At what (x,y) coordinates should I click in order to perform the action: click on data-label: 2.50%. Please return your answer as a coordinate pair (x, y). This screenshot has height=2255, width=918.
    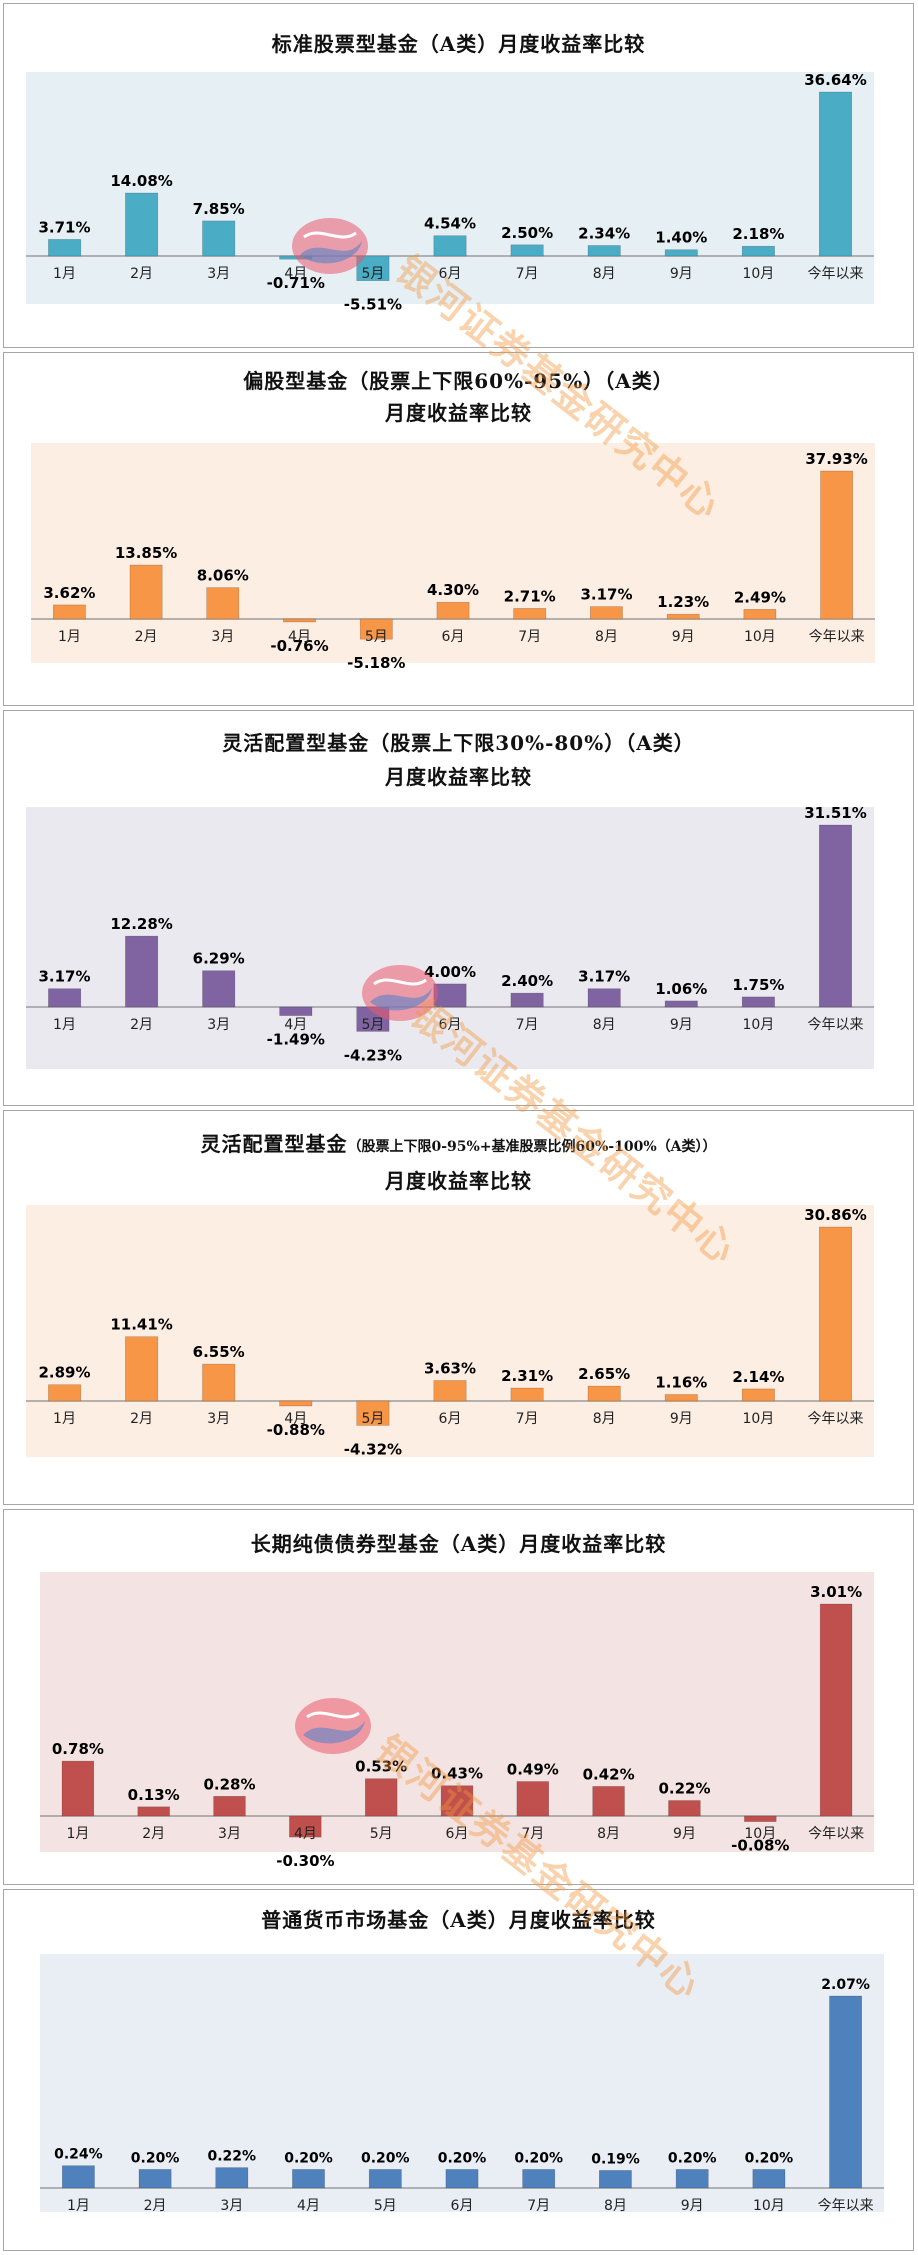
    Looking at the image, I should click on (527, 233).